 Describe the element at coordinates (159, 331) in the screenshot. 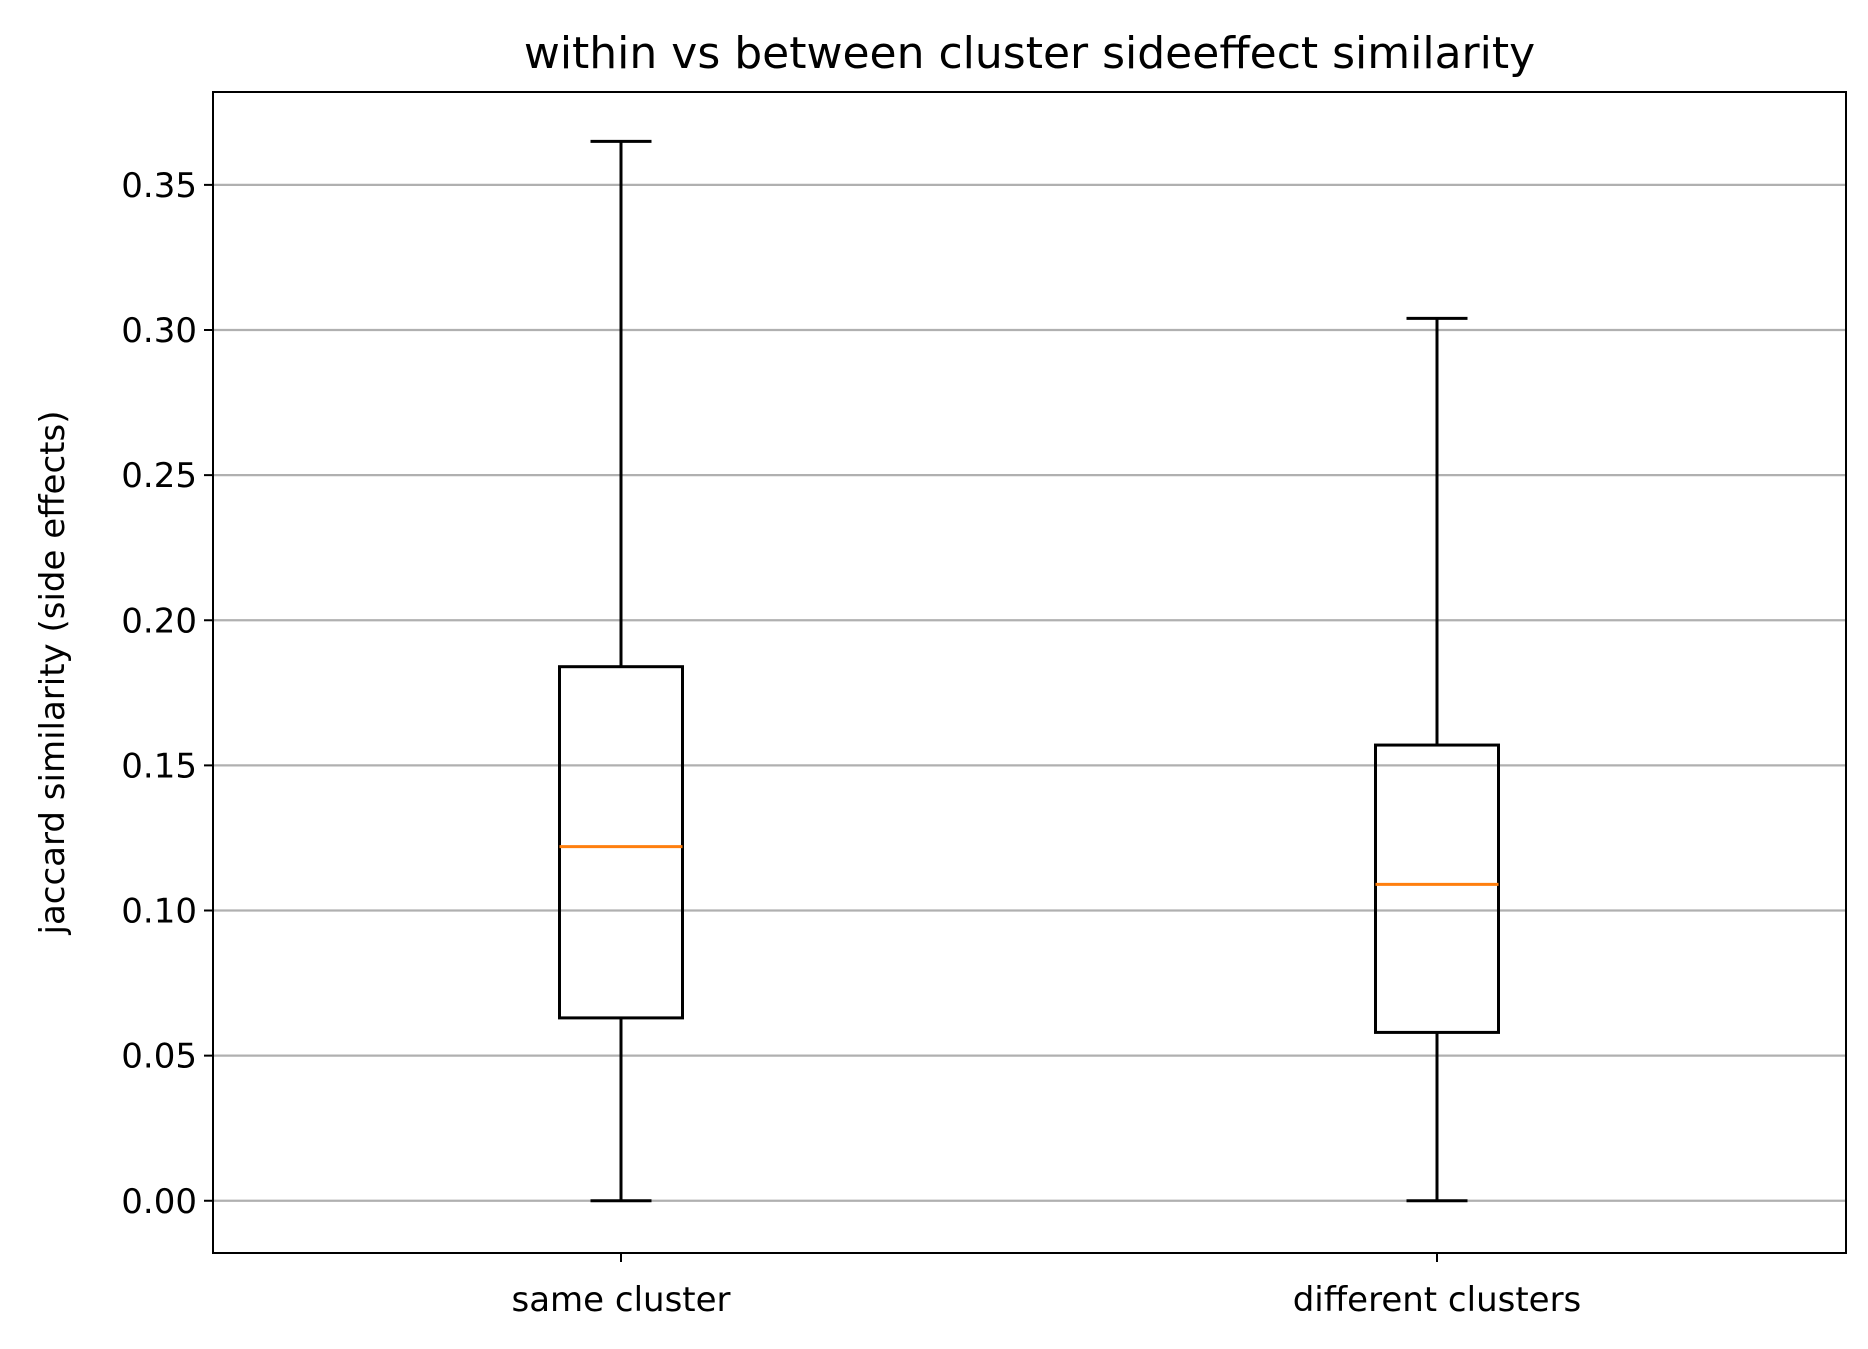

I see `y-tick-label: 0.30` at that location.